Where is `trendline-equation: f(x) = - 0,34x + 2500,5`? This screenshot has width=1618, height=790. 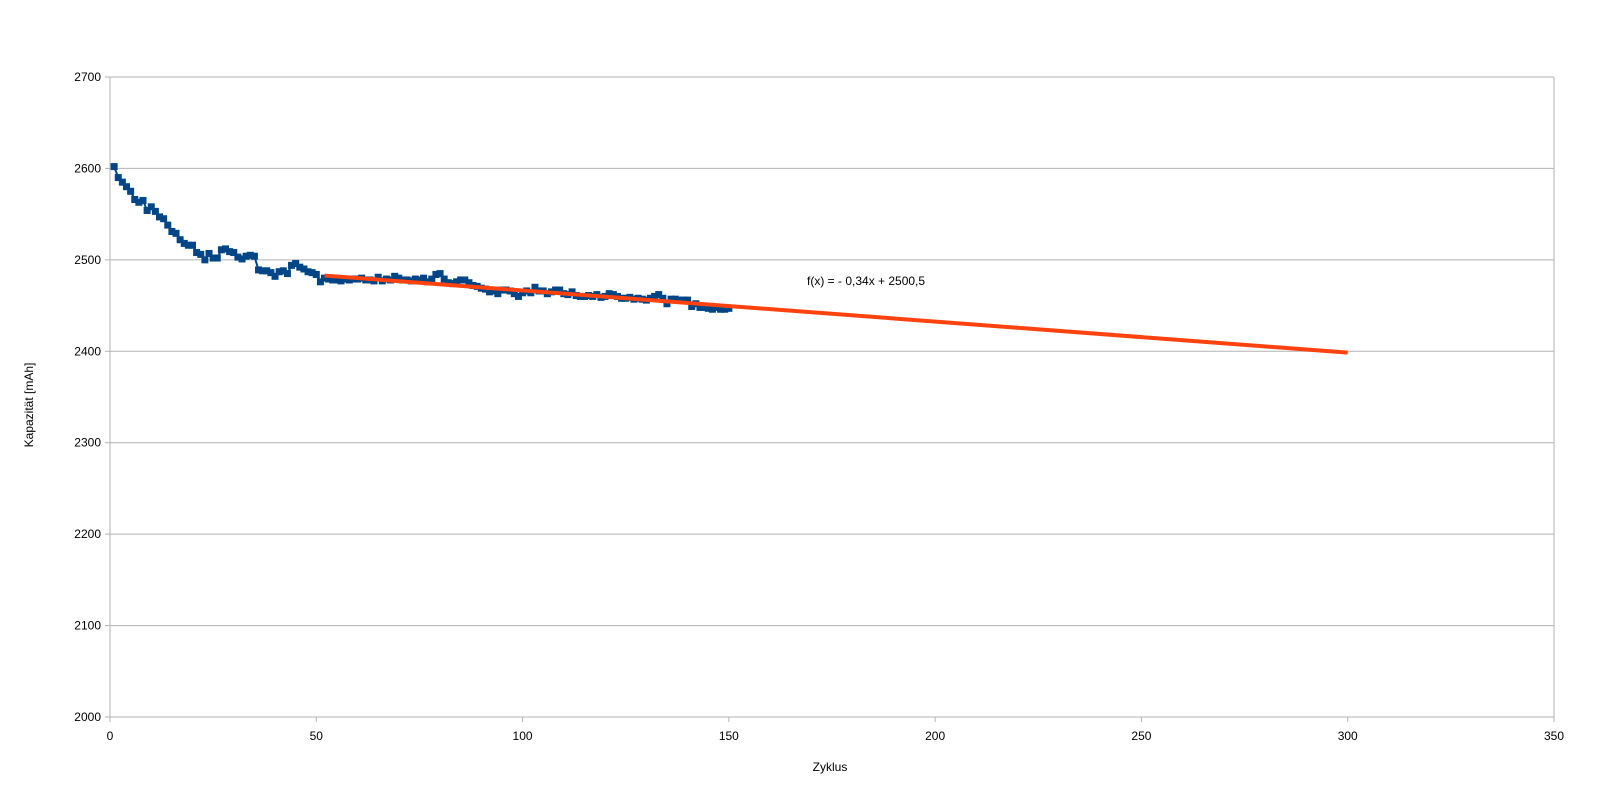 trendline-equation: f(x) = - 0,34x + 2500,5 is located at coordinates (866, 281).